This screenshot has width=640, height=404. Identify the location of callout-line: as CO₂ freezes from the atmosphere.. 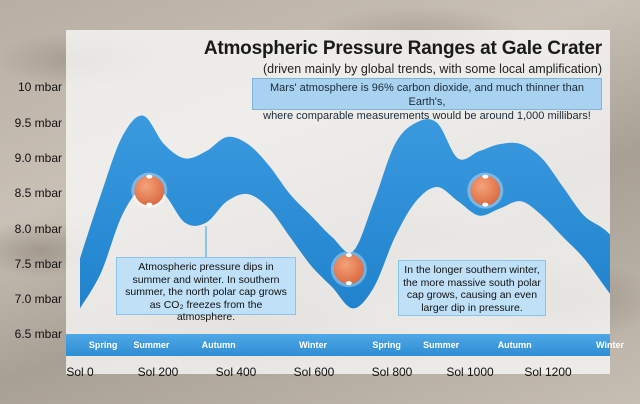
(206, 311).